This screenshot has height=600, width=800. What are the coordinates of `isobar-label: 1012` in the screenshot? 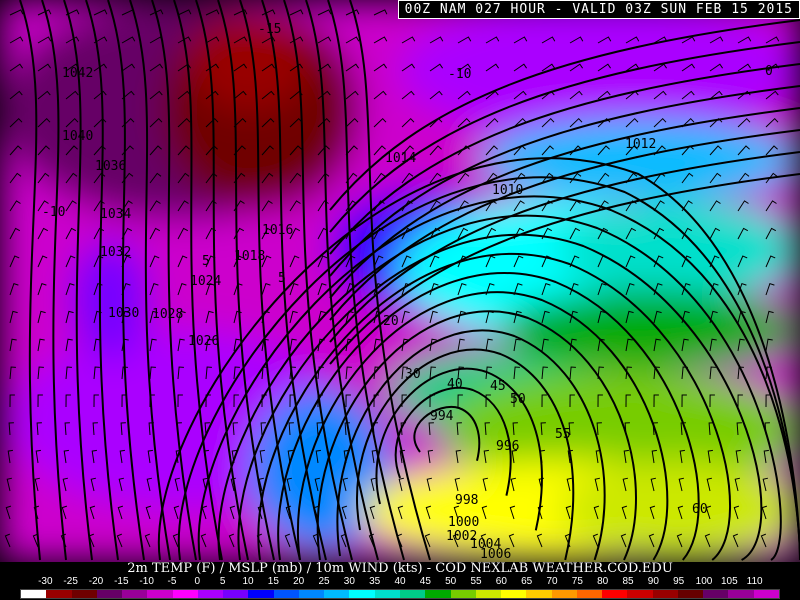 It's located at (640, 144).